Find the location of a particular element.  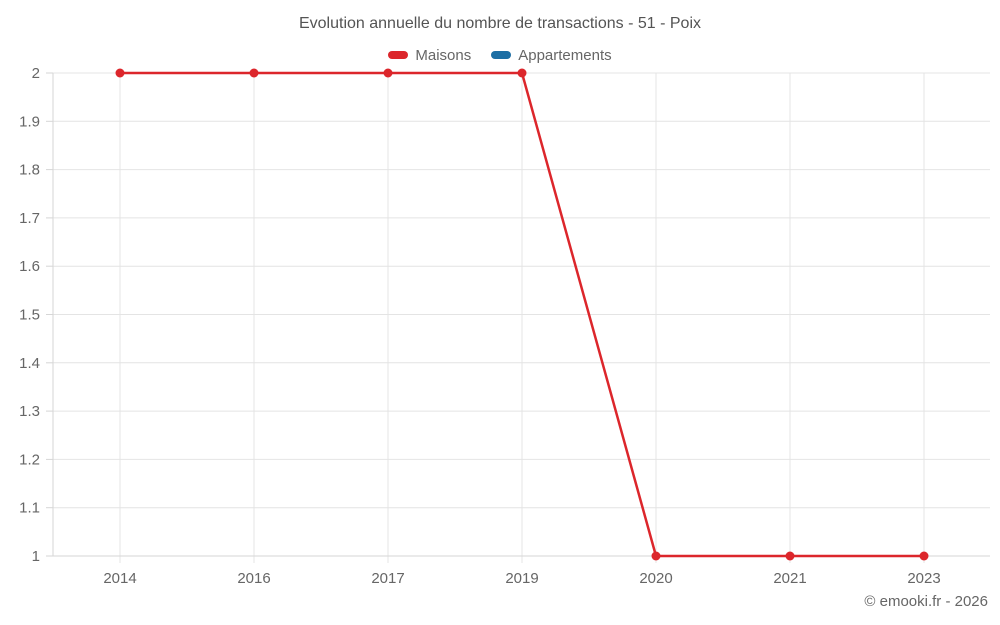

y-axis-label: 1.8 is located at coordinates (29, 170).